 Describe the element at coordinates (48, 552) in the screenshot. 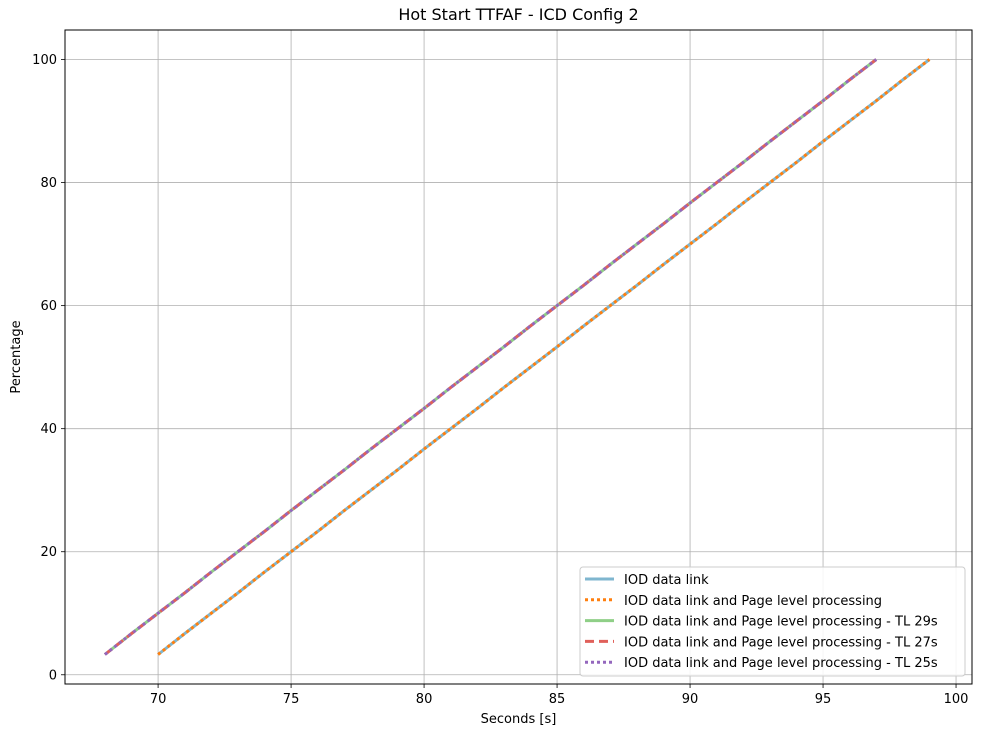

I see `y-tick-label: 20` at that location.